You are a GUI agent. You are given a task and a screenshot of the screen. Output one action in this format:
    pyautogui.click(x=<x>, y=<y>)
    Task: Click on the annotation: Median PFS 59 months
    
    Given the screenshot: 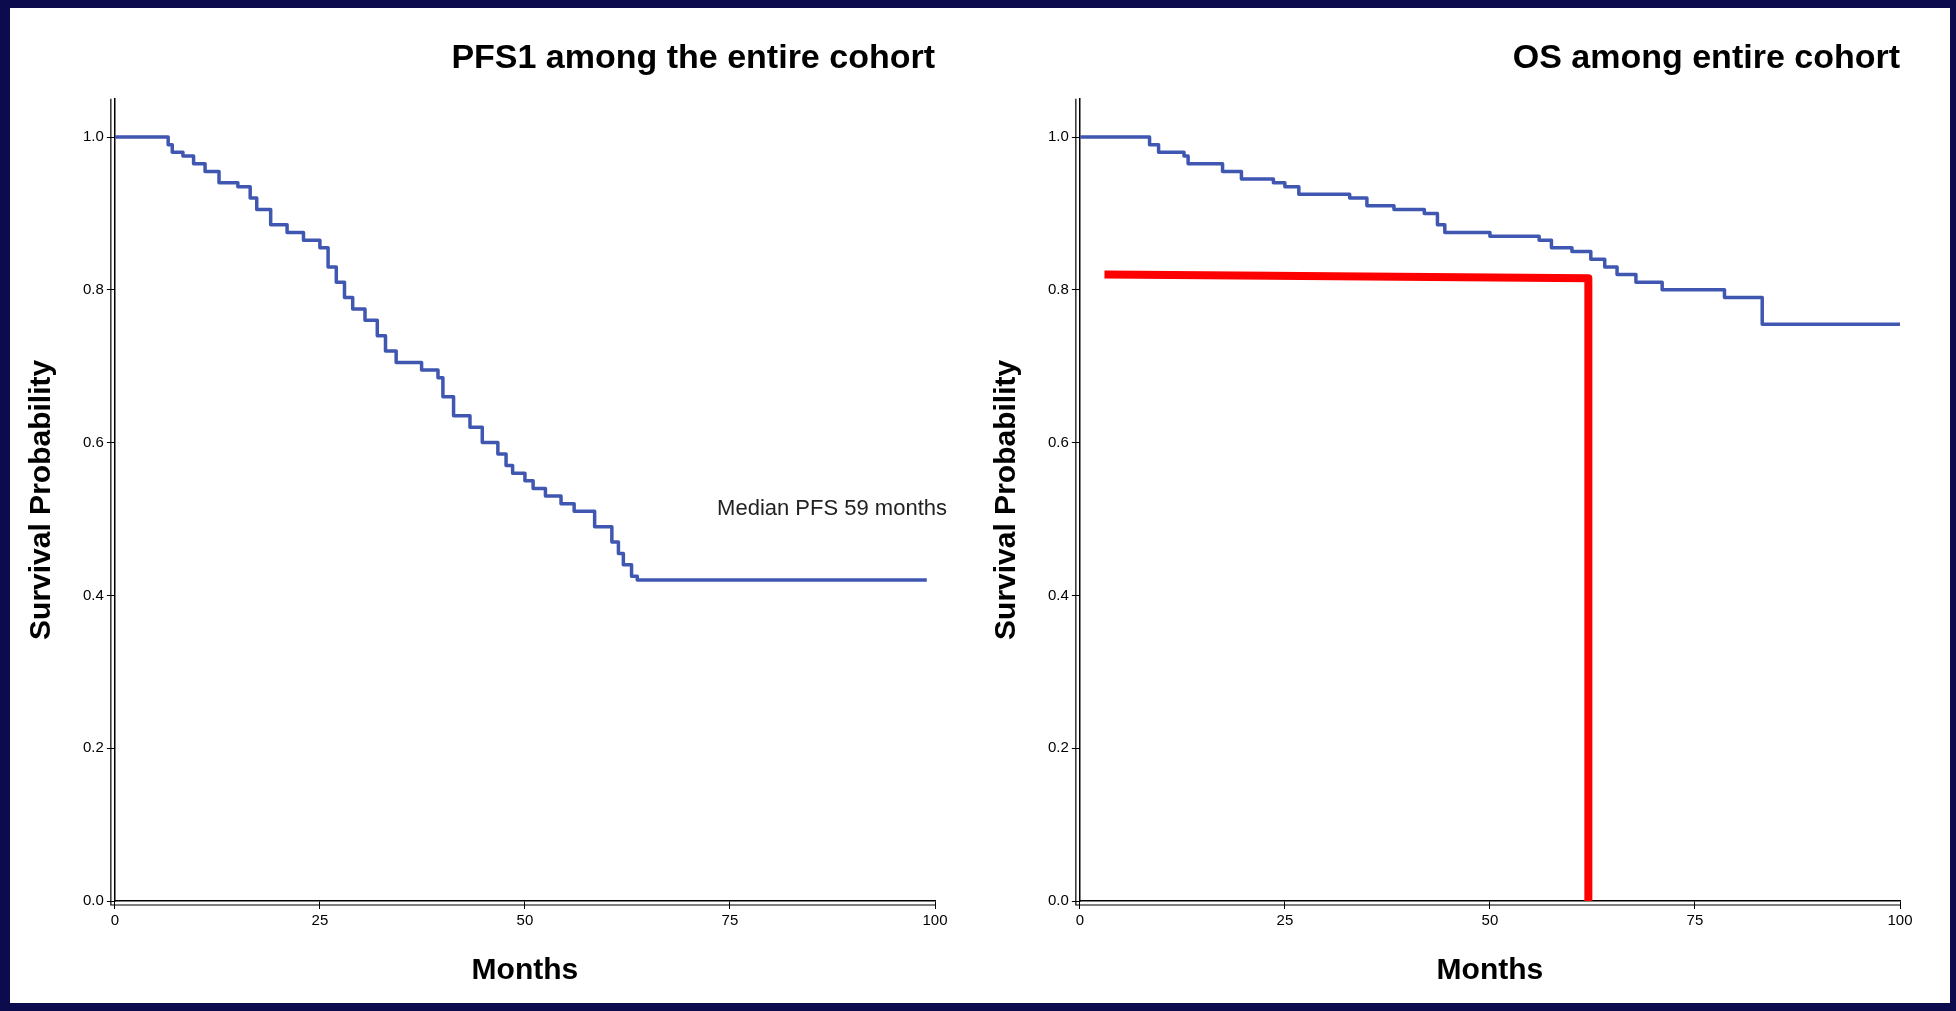 What is the action you would take?
    pyautogui.click(x=832, y=508)
    